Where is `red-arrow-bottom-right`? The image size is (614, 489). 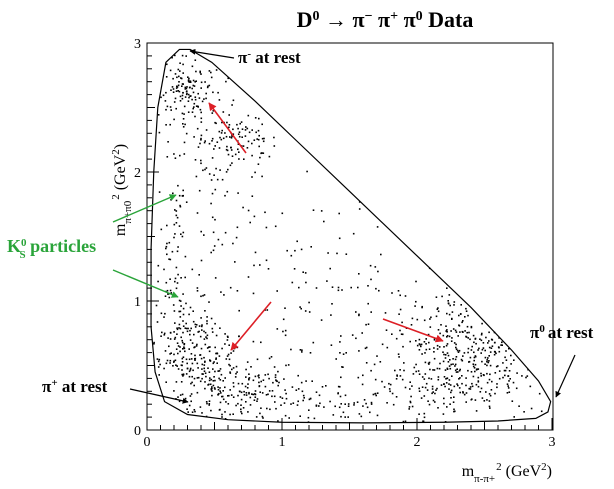
red-arrow-bottom-right is located at coordinates (413, 330).